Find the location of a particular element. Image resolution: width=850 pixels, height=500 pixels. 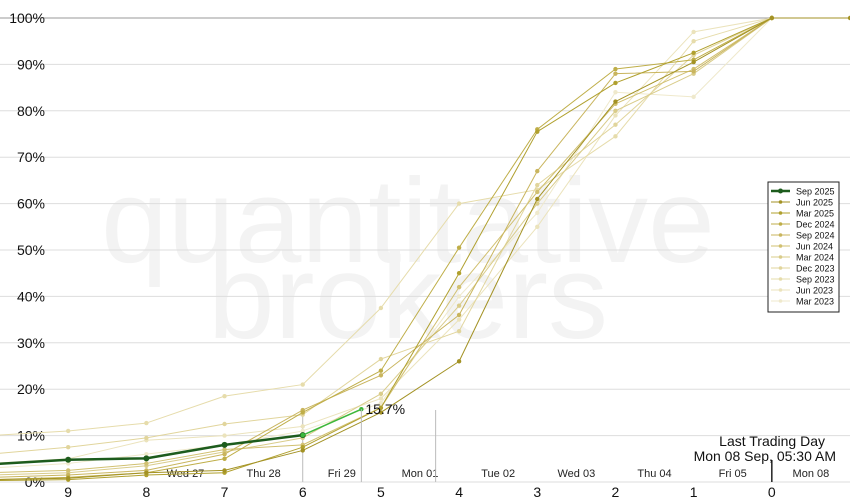

legend-entry: Sep 2023 is located at coordinates (815, 280).